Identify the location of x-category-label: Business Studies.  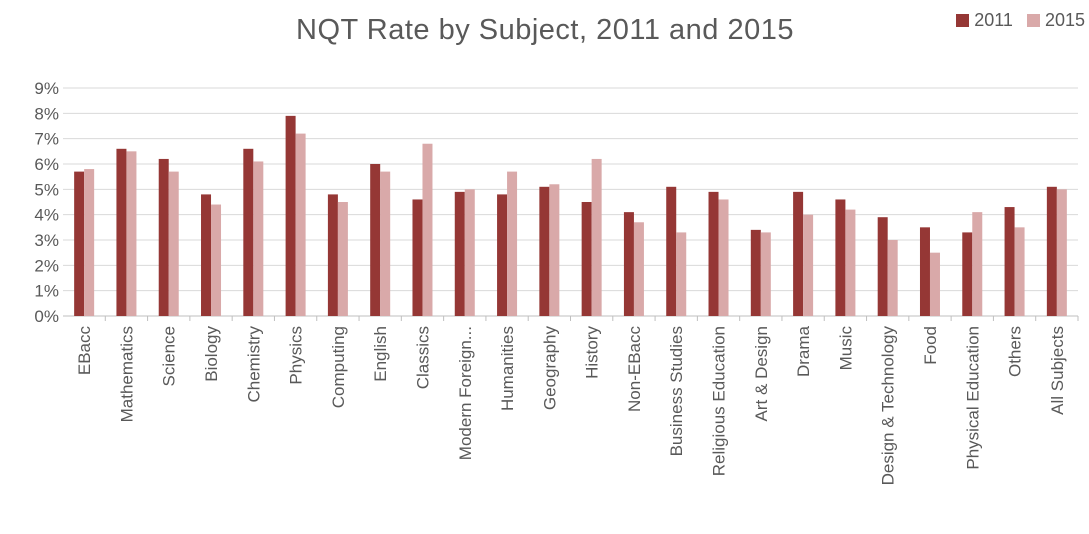
(676, 391).